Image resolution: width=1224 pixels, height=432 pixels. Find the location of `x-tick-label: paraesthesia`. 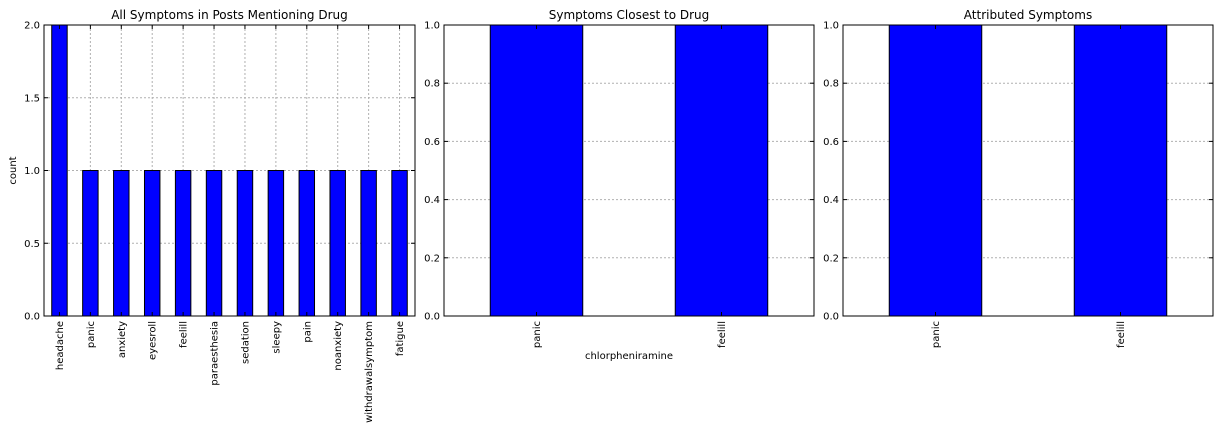

x-tick-label: paraesthesia is located at coordinates (215, 353).